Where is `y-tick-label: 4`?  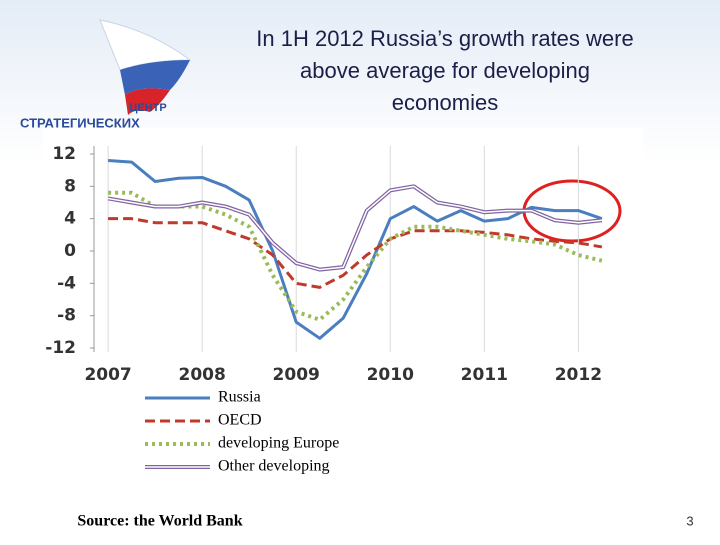 y-tick-label: 4 is located at coordinates (70, 219).